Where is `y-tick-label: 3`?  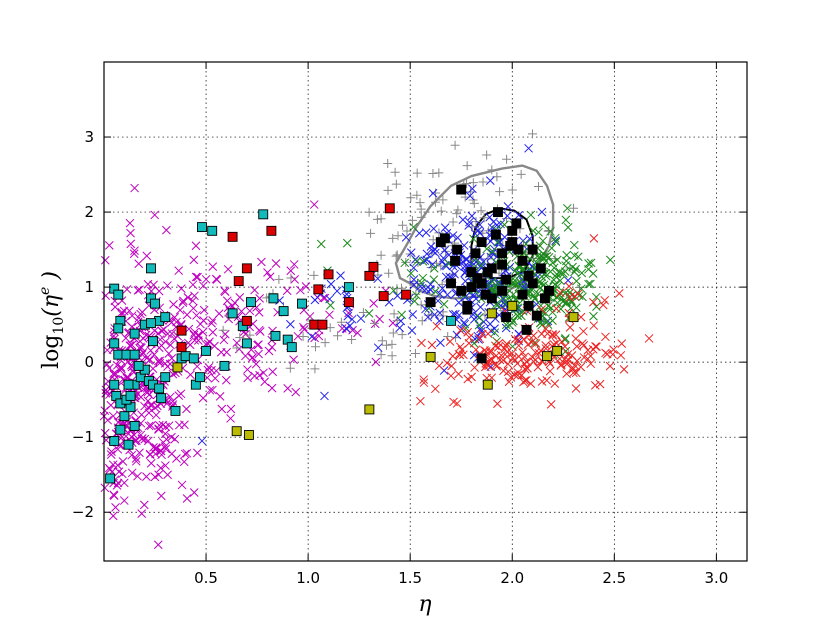
y-tick-label: 3 is located at coordinates (89, 137).